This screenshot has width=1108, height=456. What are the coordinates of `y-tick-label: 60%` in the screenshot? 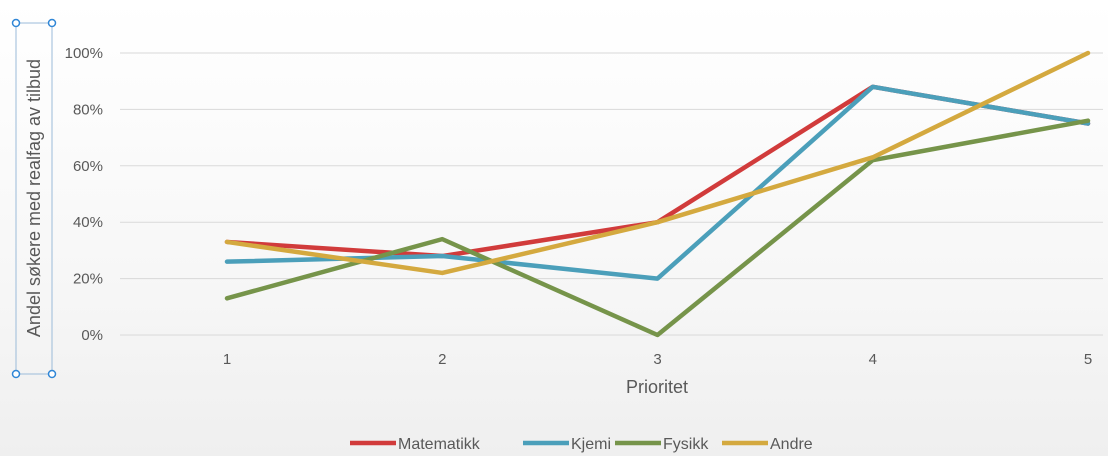 It's located at (88, 166).